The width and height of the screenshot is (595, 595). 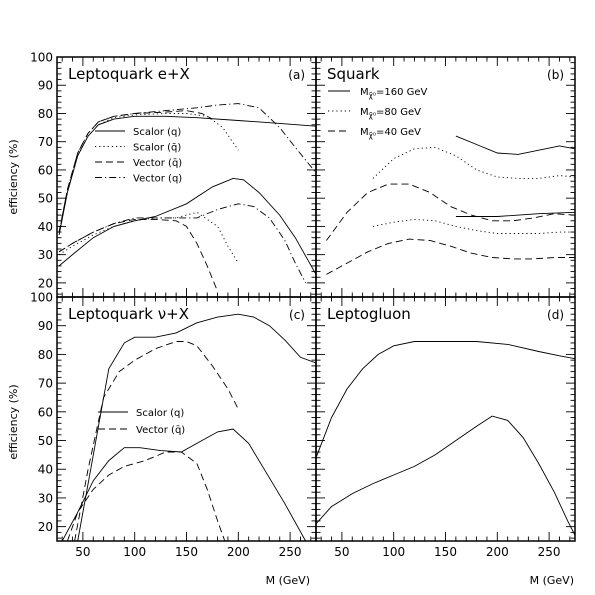 I want to click on legend-b: Mχ̃⁰=160 GeV Mχ̃⁰=80 GeV Mχ̃⁰=40 GeV, so click(x=378, y=113).